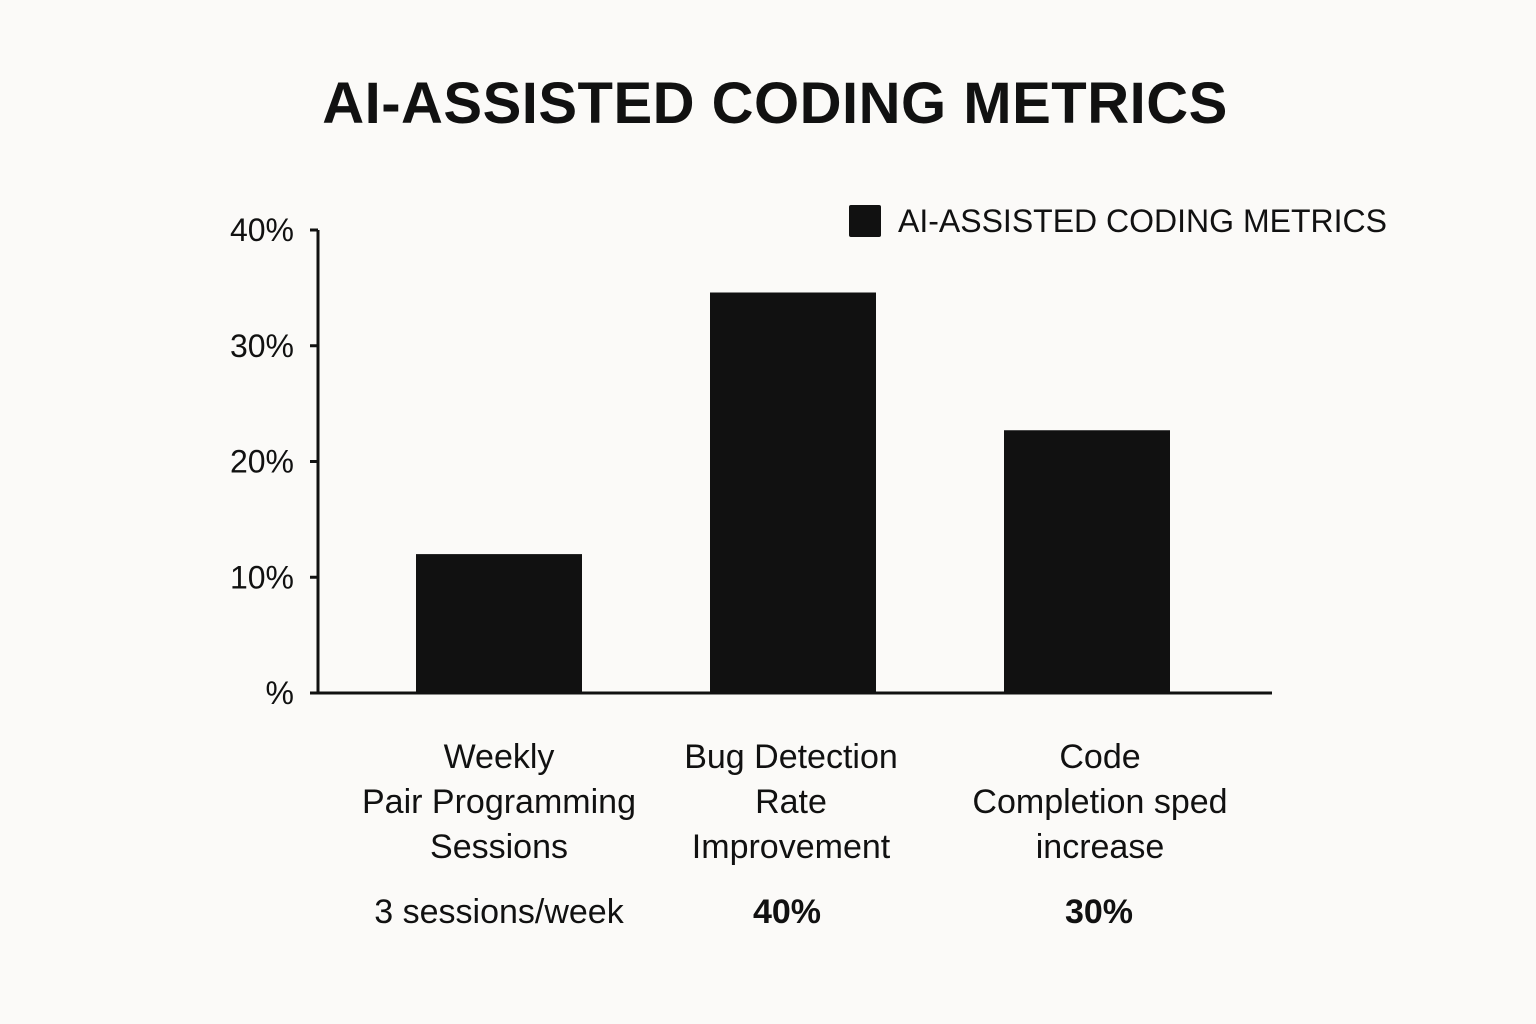  What do you see at coordinates (262, 462) in the screenshot?
I see `y-tick-label: 20%` at bounding box center [262, 462].